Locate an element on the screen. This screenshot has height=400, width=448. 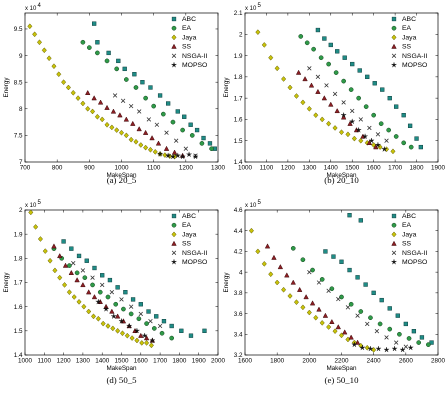
y-tick-label: 1.7 is located at coordinates (18, 283).